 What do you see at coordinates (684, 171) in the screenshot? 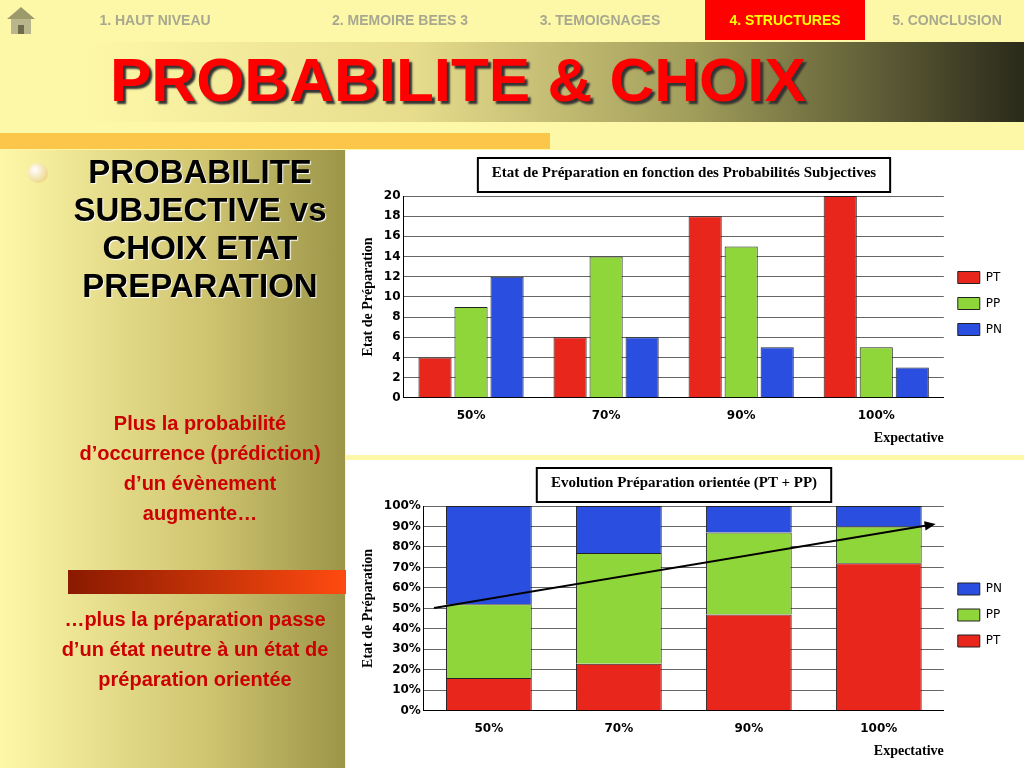
I see `chart-title: Etat de Préparation en fonction des Probabilités Subjectives` at bounding box center [684, 171].